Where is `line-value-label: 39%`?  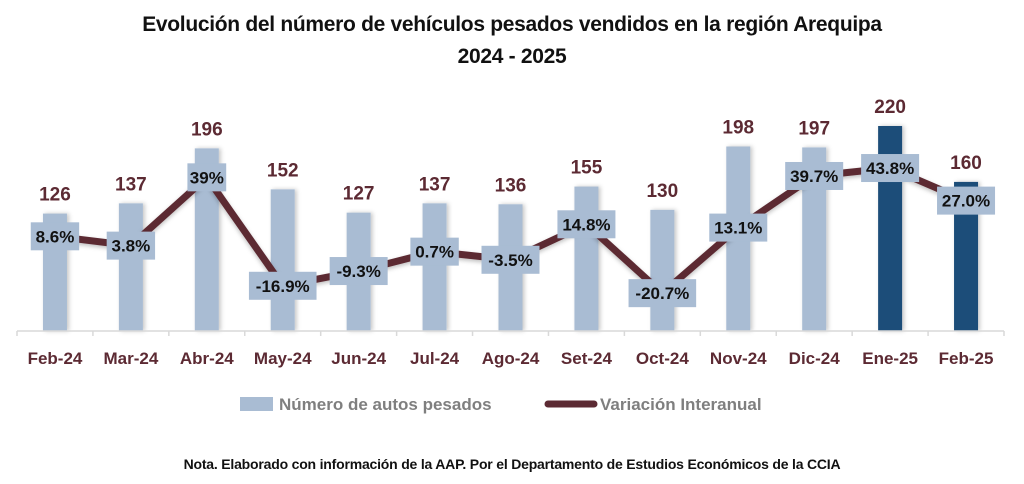
line-value-label: 39% is located at coordinates (207, 177).